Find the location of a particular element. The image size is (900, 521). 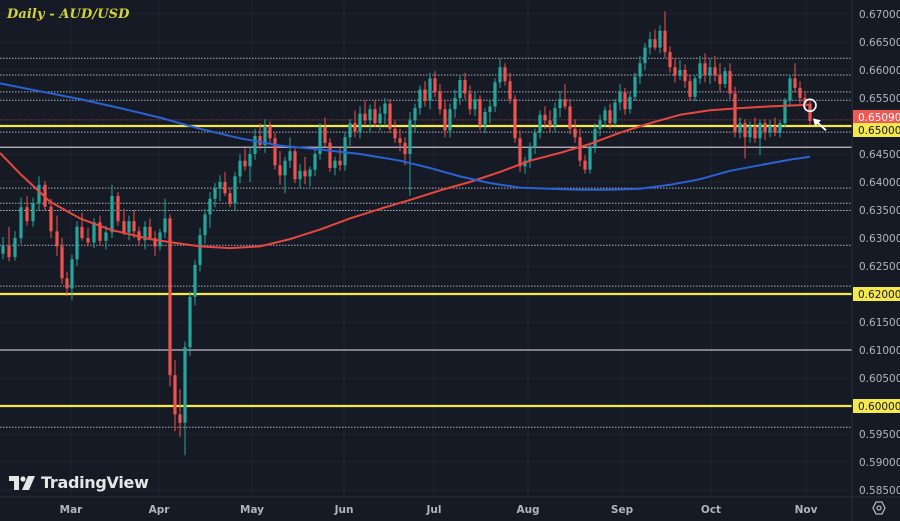

svg-text: 0.64000 is located at coordinates (879, 183).